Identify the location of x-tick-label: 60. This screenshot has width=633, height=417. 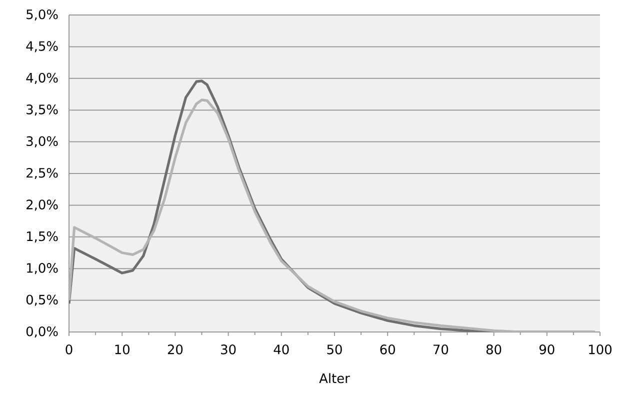
(387, 349).